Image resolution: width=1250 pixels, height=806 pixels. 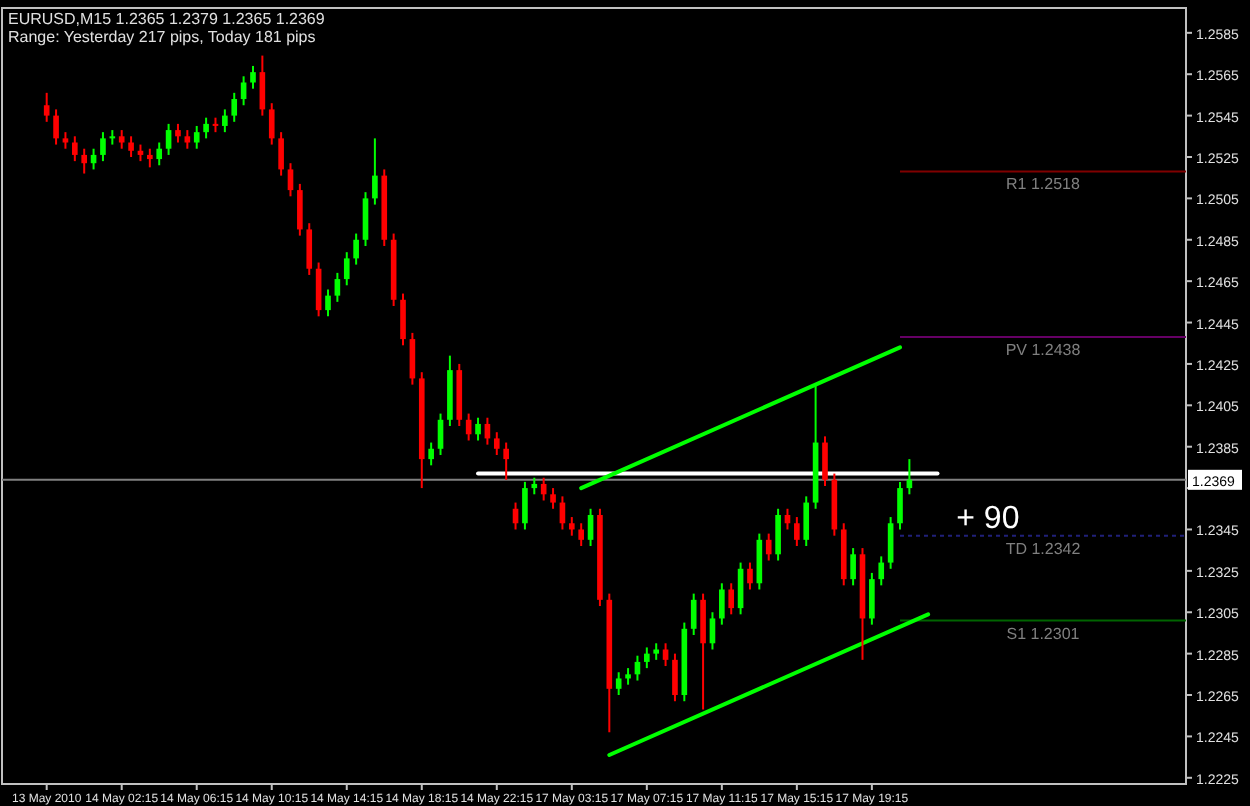 What do you see at coordinates (1043, 548) in the screenshot?
I see `ref-line-label: TD 1.2342` at bounding box center [1043, 548].